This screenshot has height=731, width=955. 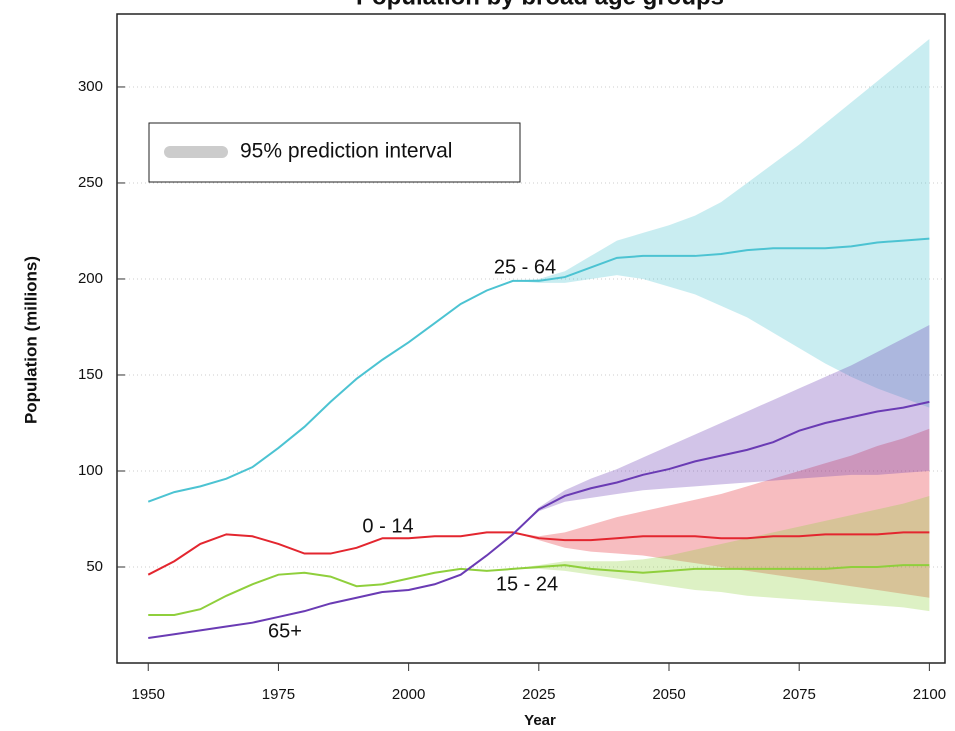 What do you see at coordinates (387, 526) in the screenshot?
I see `series-label: 0 - 14` at bounding box center [387, 526].